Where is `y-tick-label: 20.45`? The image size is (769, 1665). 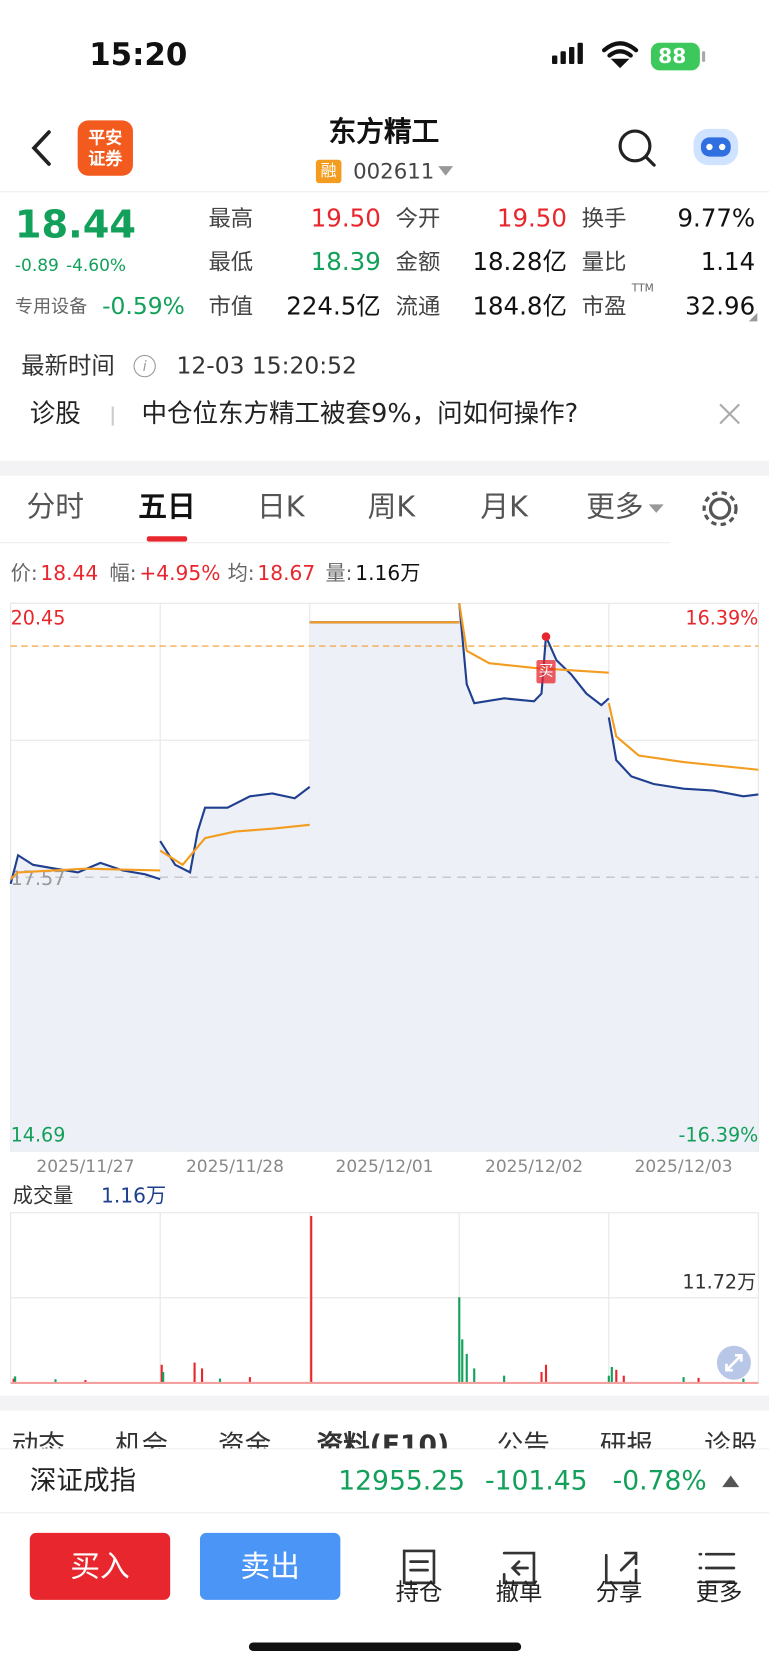
y-tick-label: 20.45 is located at coordinates (38, 618).